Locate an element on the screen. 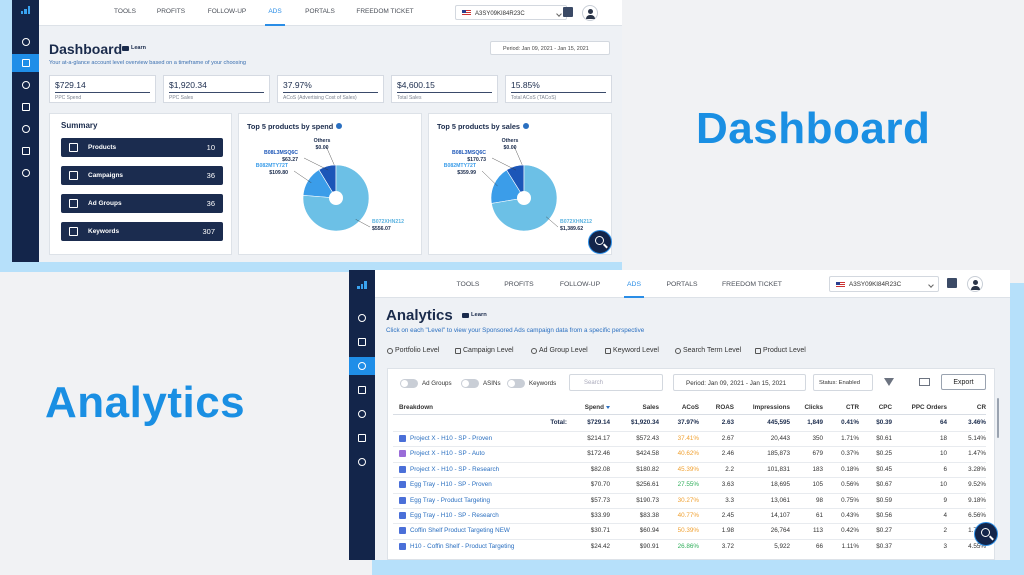  sort-arrow is located at coordinates (608, 407).